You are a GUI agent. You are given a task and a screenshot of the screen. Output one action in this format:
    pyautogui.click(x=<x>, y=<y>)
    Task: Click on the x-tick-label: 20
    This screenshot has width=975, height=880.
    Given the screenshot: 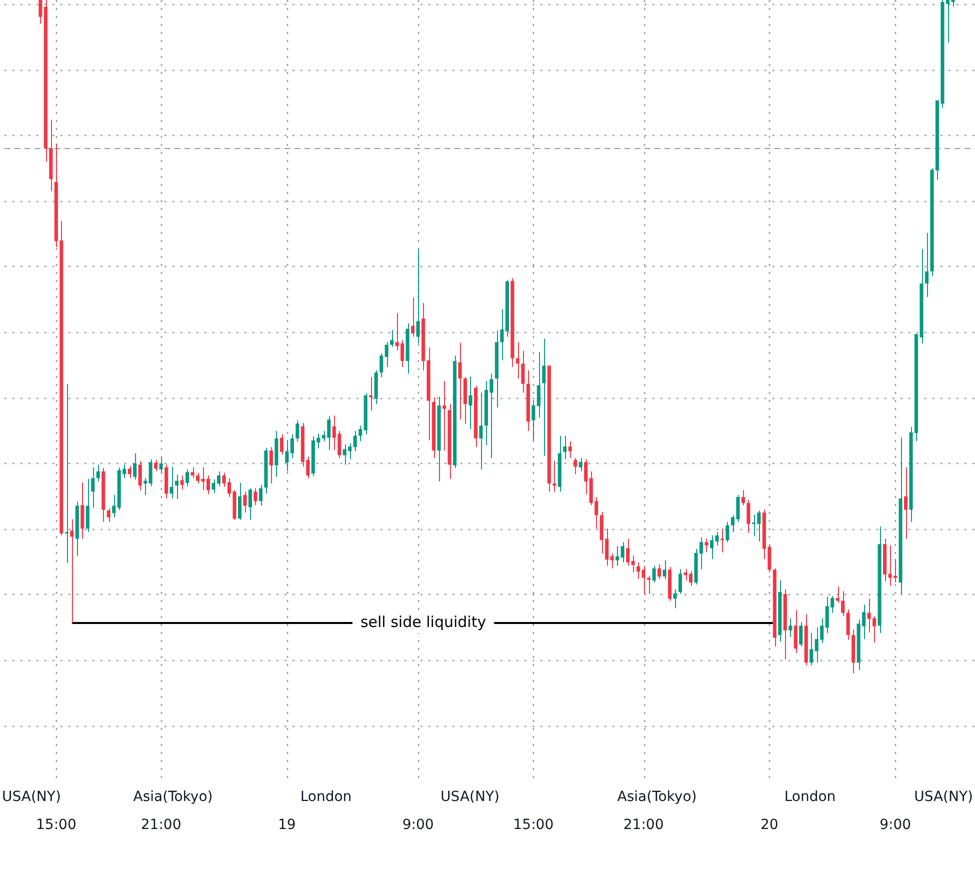 What is the action you would take?
    pyautogui.click(x=769, y=825)
    